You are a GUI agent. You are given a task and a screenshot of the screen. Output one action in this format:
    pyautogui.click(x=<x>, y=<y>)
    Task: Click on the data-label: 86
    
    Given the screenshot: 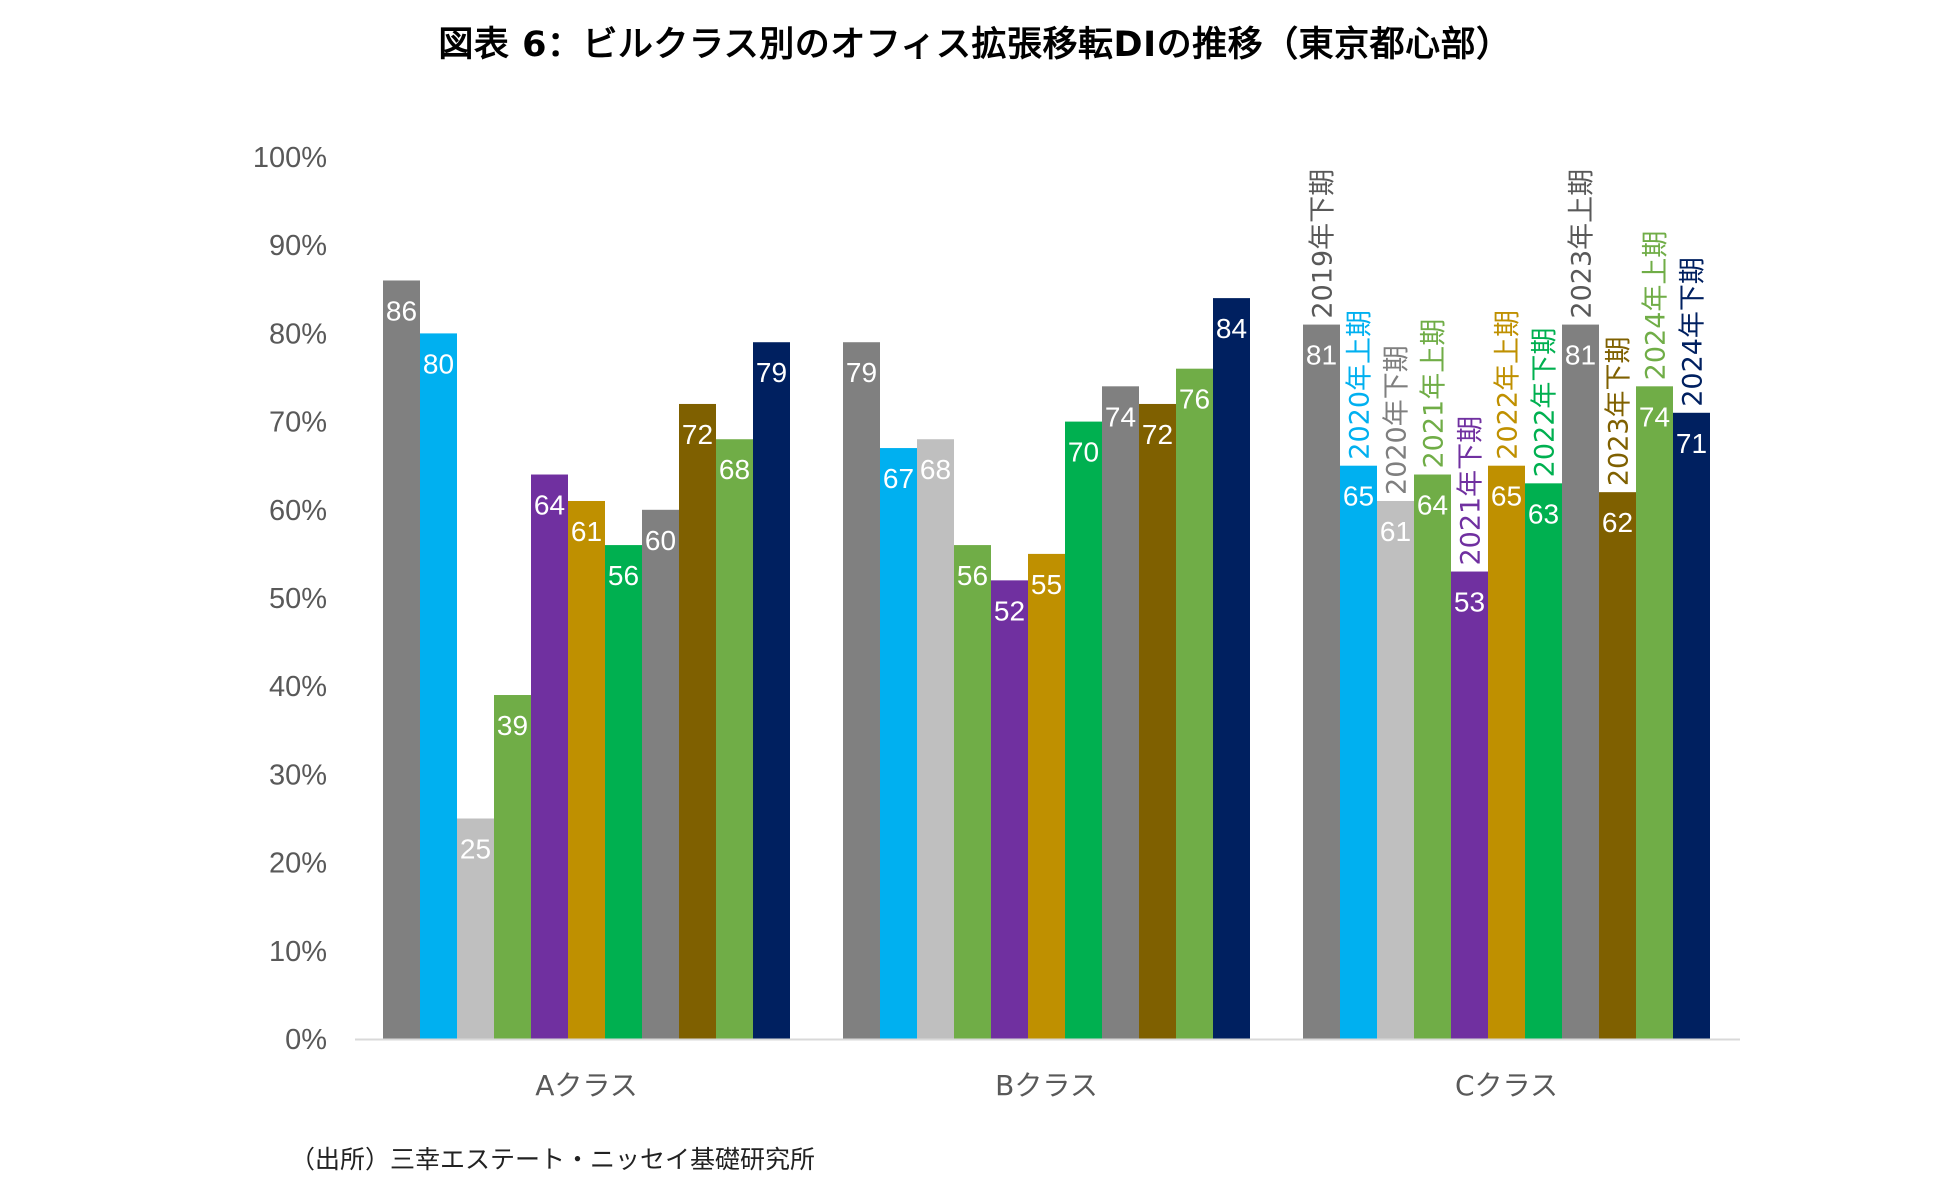 What is the action you would take?
    pyautogui.click(x=401, y=310)
    